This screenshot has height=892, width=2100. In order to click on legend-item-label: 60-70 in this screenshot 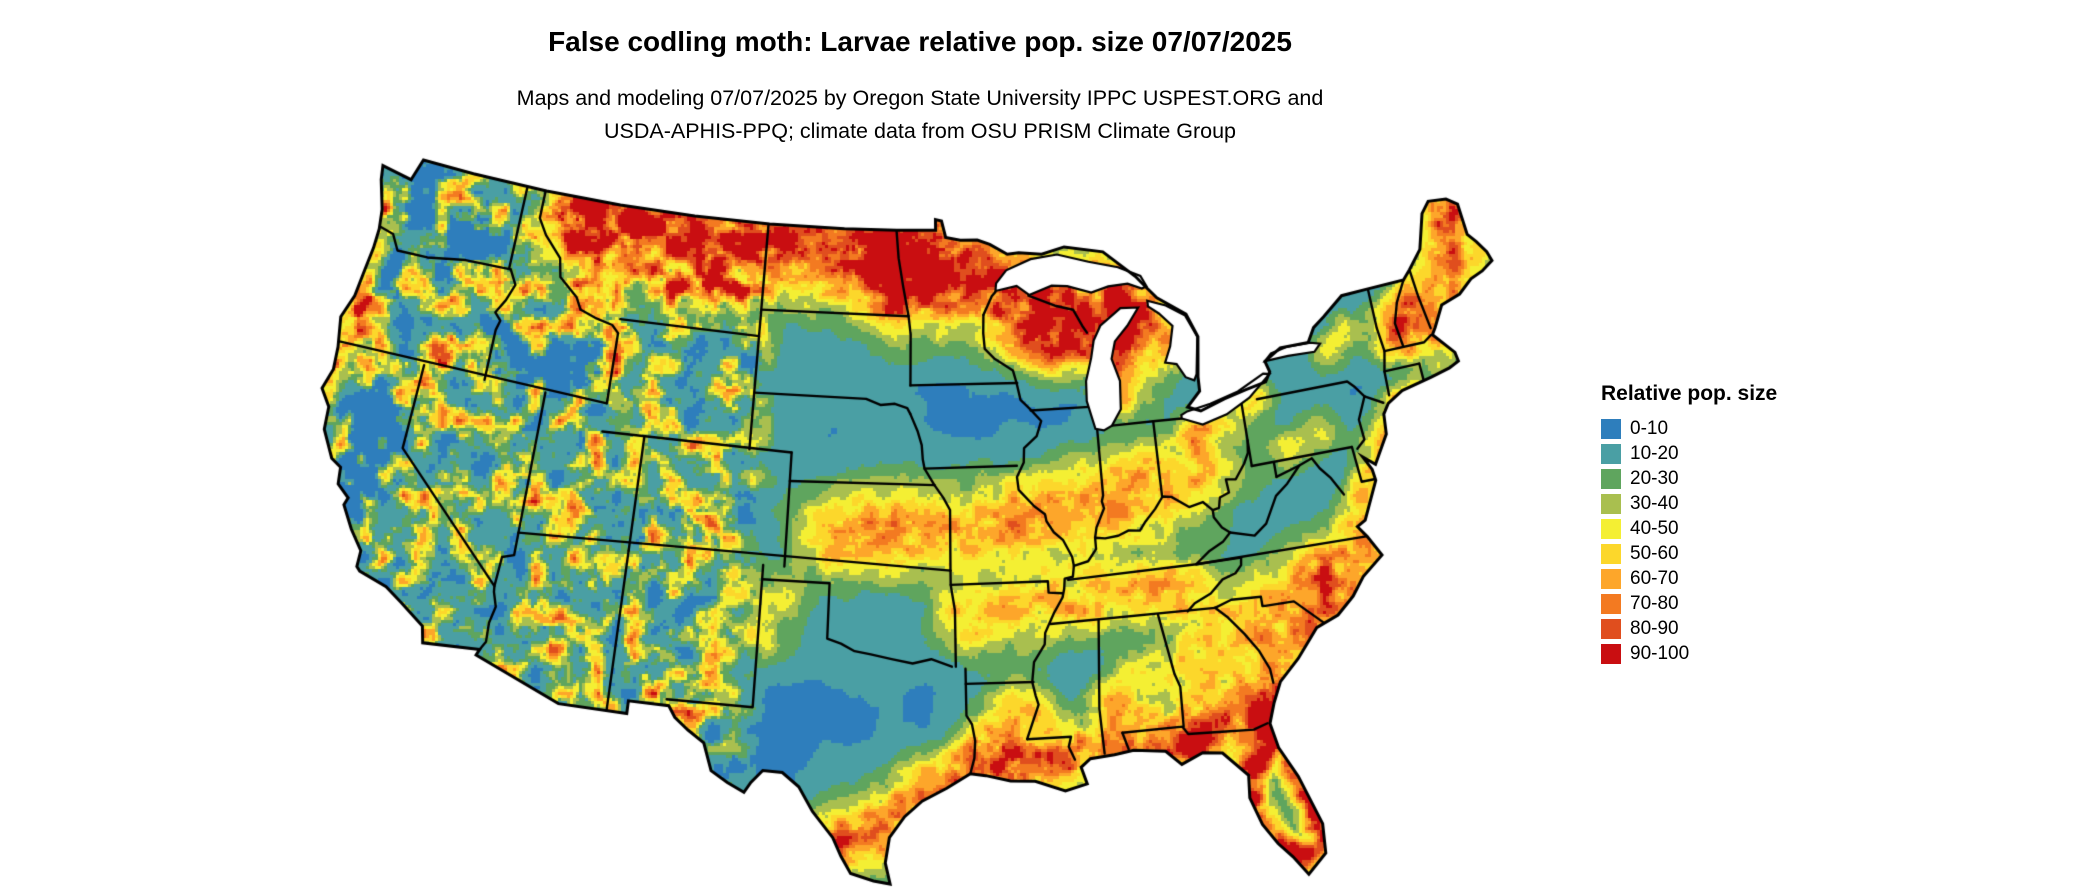, I will do `click(1654, 578)`.